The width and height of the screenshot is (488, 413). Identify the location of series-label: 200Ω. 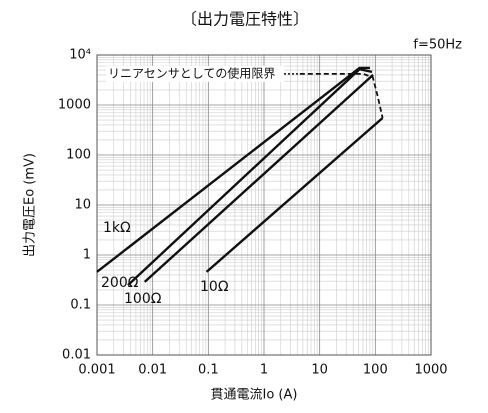
(120, 283).